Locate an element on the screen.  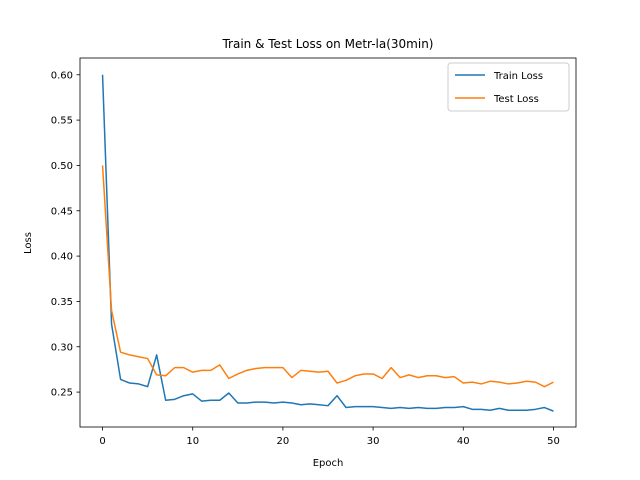
y-tick-label: 0.45 is located at coordinates (62, 211).